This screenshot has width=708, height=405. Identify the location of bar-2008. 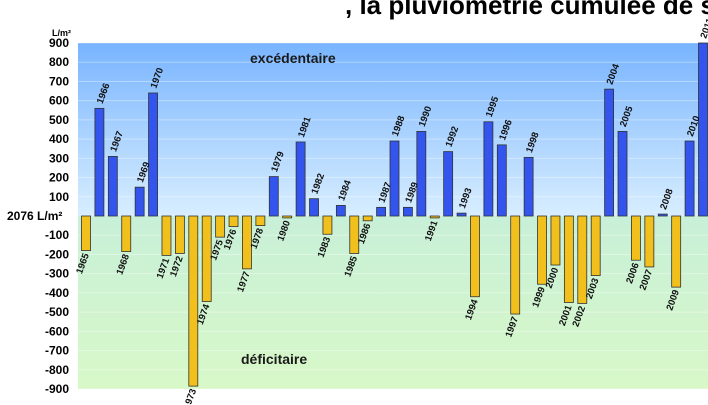
(662, 215).